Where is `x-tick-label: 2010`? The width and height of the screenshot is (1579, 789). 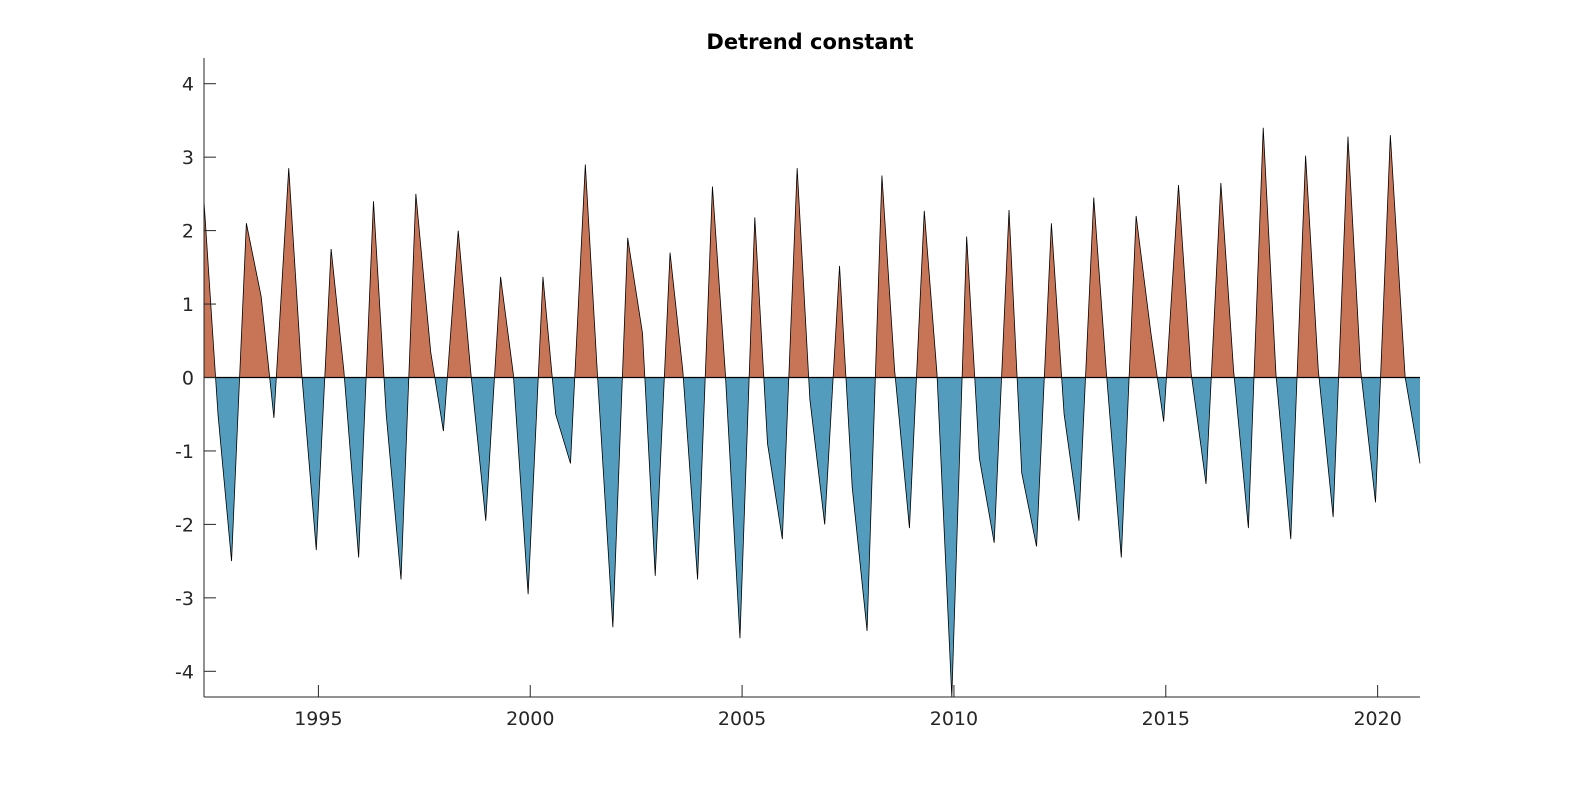
x-tick-label: 2010 is located at coordinates (954, 719).